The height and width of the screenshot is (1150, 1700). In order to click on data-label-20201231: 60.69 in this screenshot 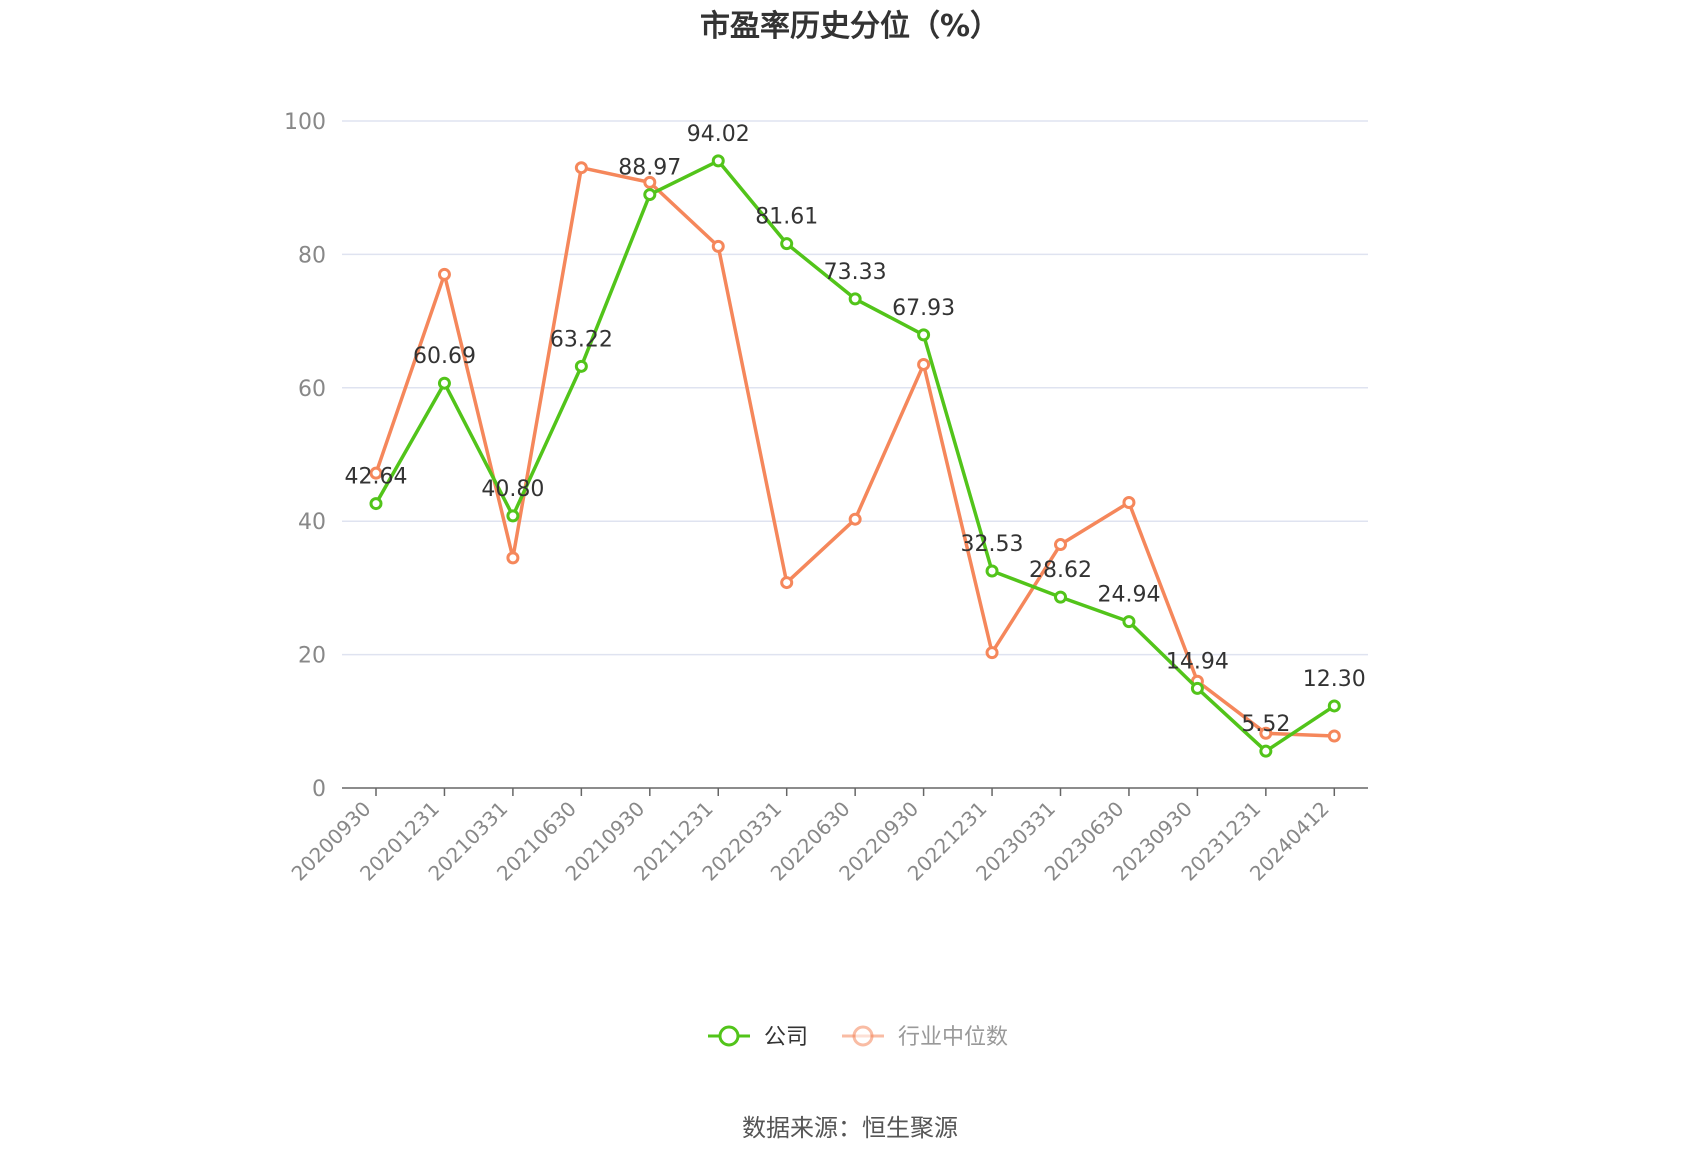, I will do `click(444, 356)`.